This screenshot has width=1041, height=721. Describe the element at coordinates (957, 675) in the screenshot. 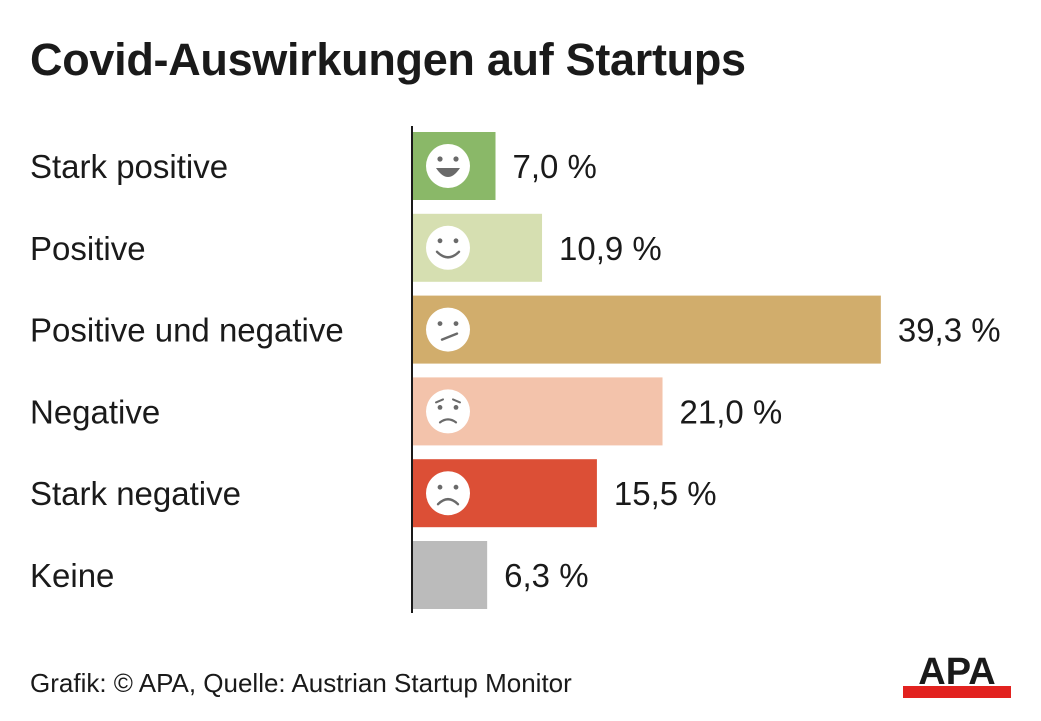

I see `apa-logo: APA` at that location.